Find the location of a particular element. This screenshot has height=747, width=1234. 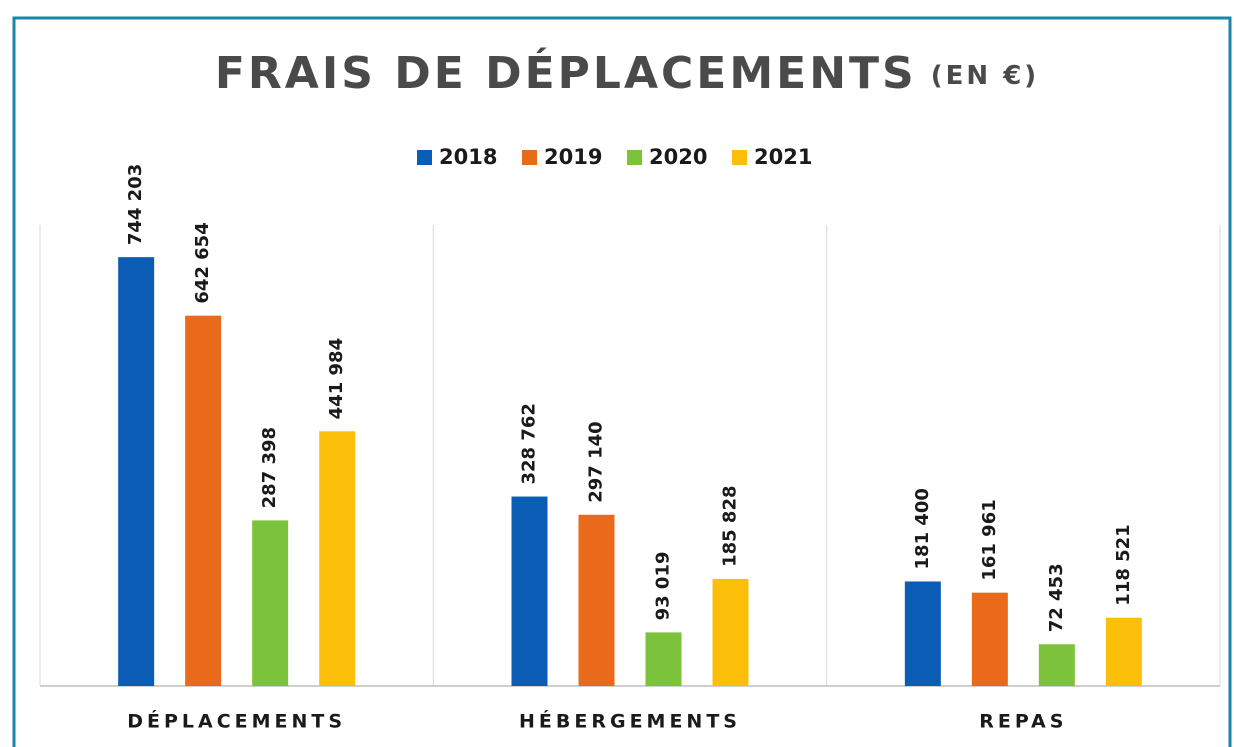

value-label: 441 984 is located at coordinates (336, 378).